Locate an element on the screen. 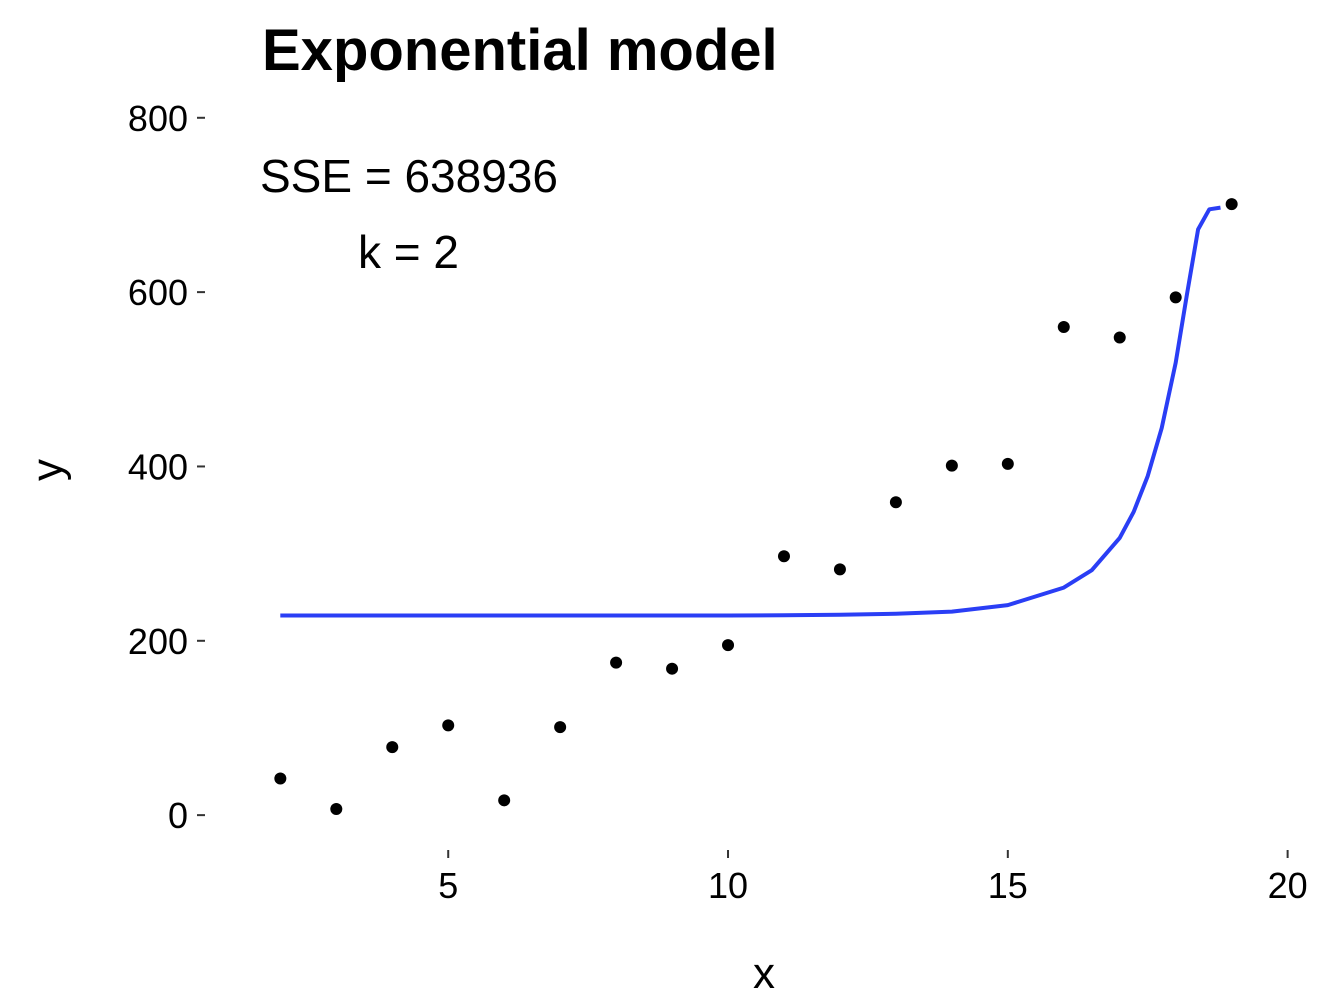  x-tick-label: 10 is located at coordinates (728, 885).